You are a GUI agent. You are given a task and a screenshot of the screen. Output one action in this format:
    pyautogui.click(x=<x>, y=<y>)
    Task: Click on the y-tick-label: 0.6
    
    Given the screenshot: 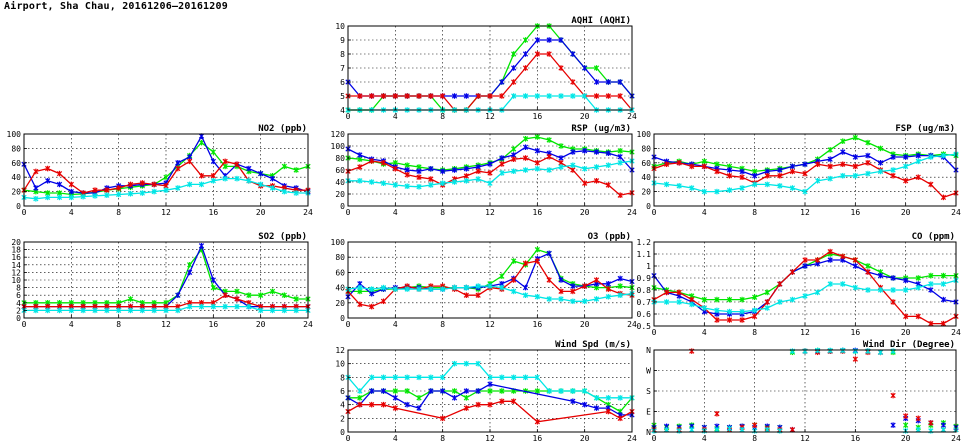 What is the action you would take?
    pyautogui.click(x=644, y=314)
    